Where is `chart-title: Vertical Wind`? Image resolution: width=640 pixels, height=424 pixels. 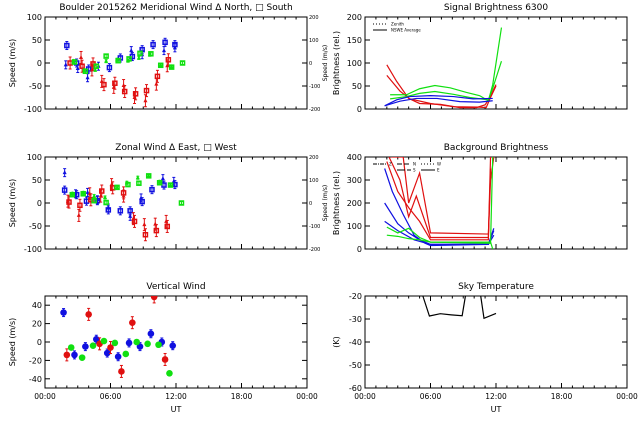
chart-title: Vertical Wind is located at coordinates (175, 287).